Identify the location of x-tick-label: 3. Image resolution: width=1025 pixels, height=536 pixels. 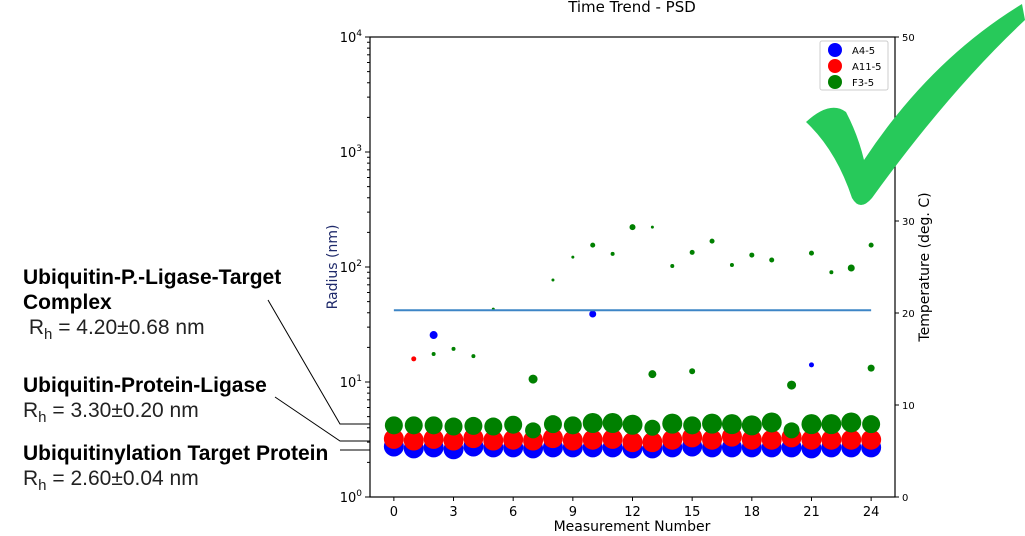
(453, 512).